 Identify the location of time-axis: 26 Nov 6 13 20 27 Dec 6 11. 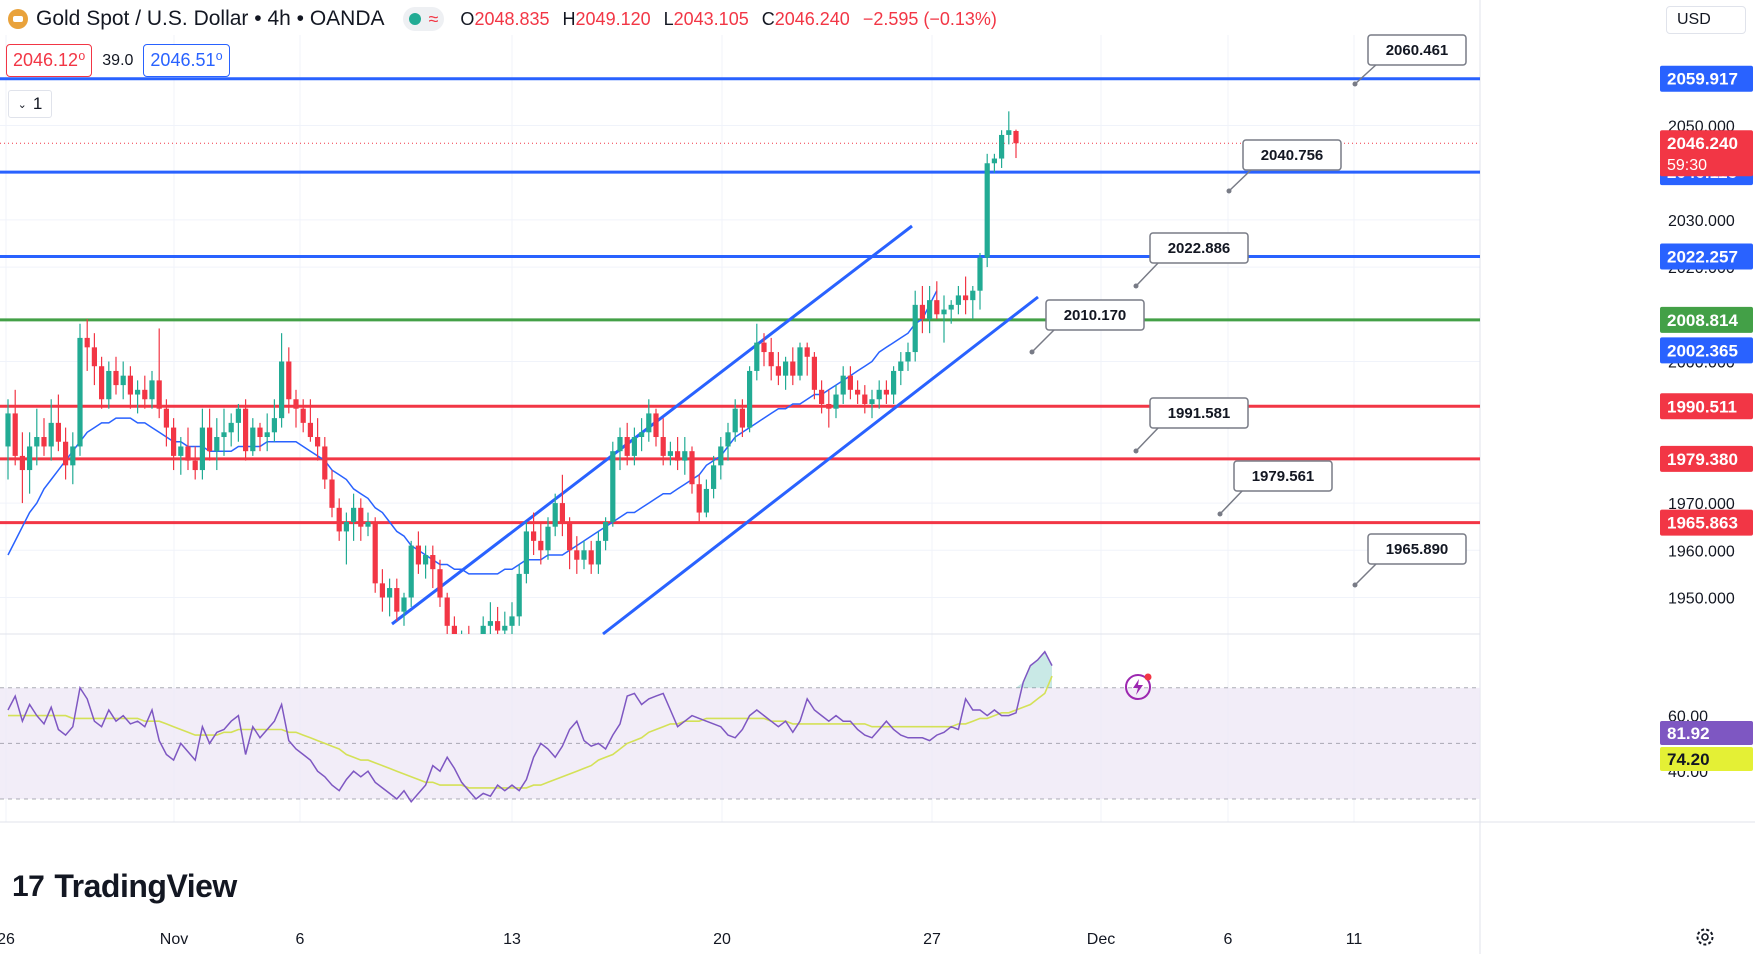
(681, 939).